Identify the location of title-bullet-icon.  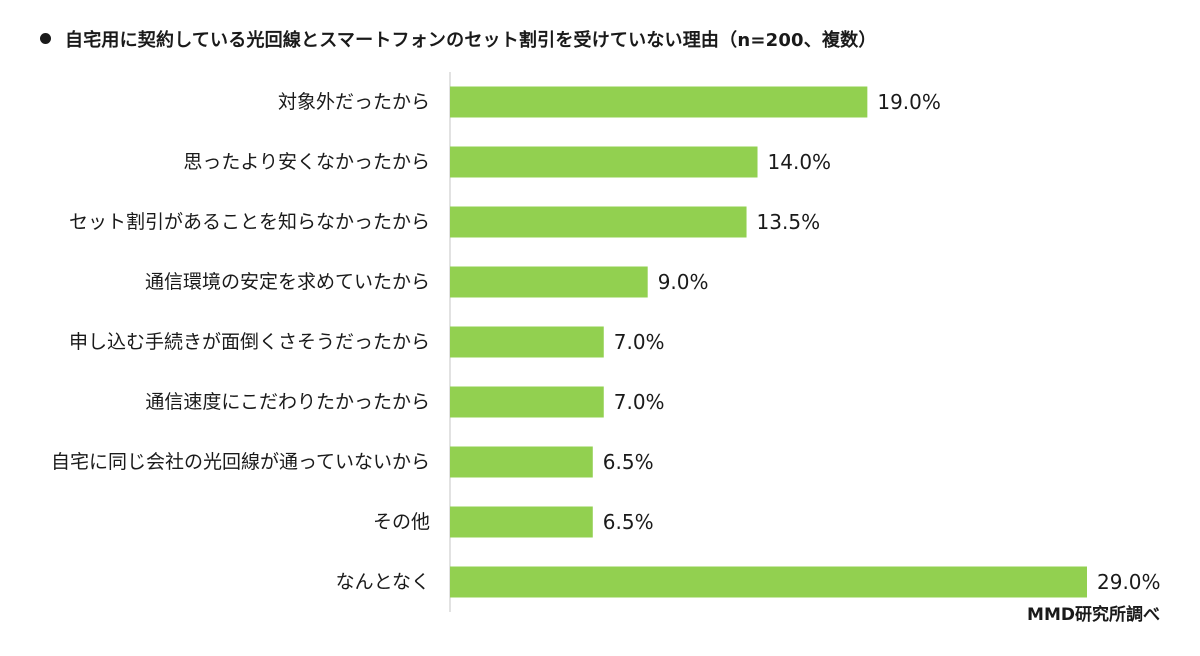
(45, 38).